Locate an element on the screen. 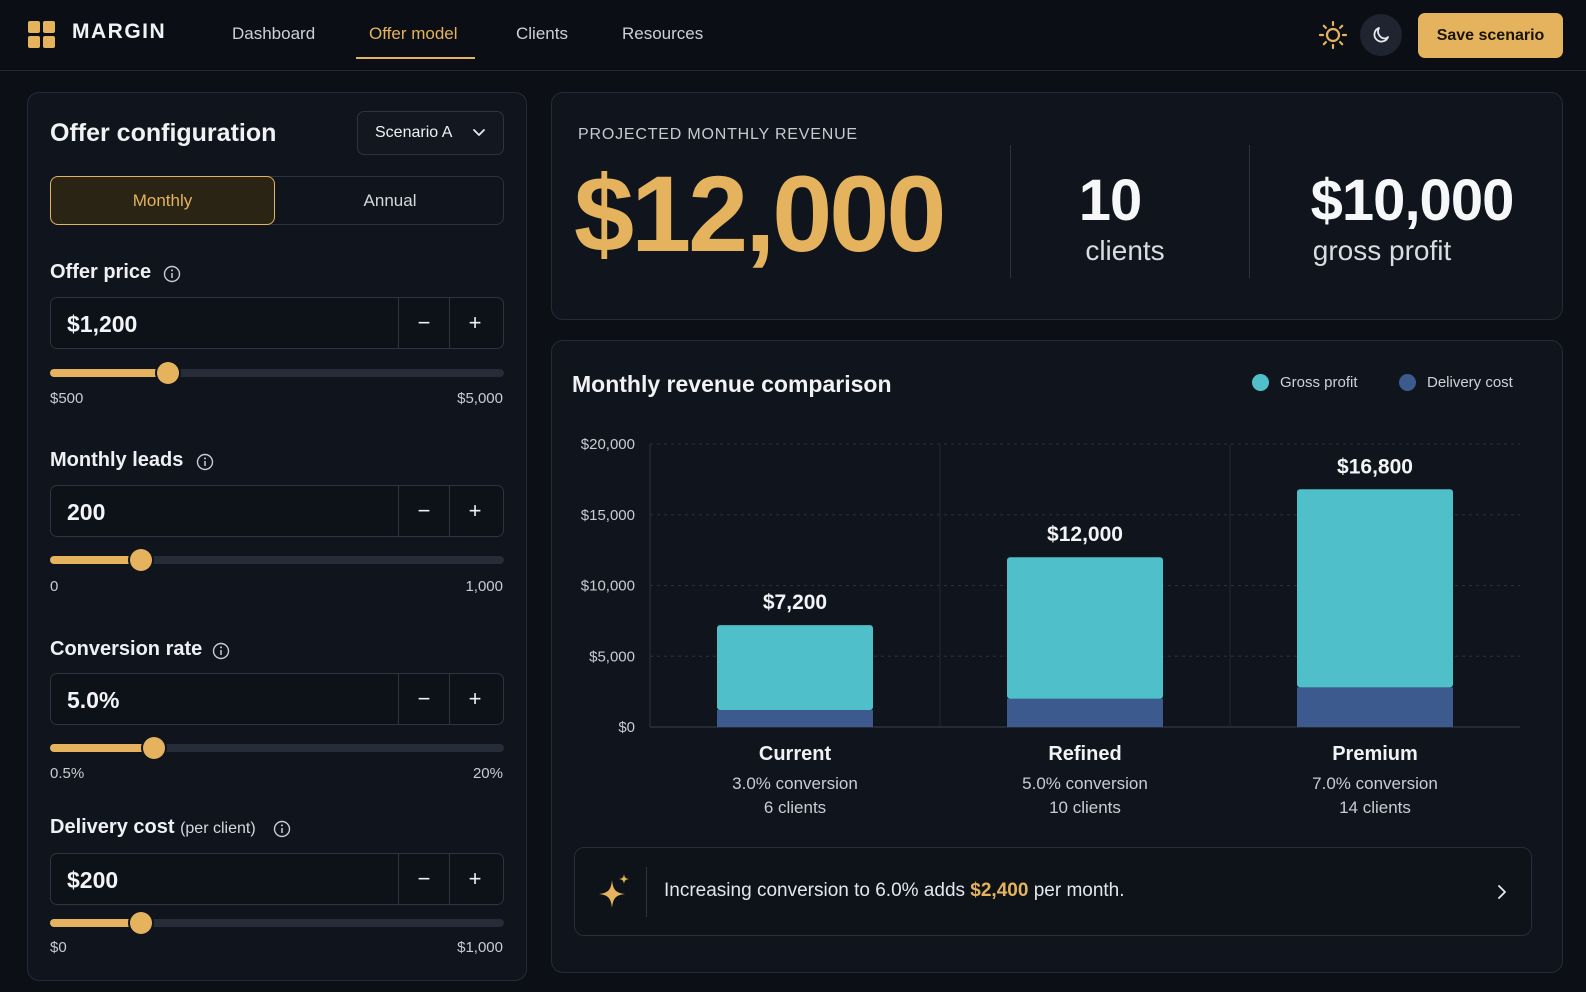 The image size is (1586, 992). scenario-dropdown: Scenario A is located at coordinates (430, 133).